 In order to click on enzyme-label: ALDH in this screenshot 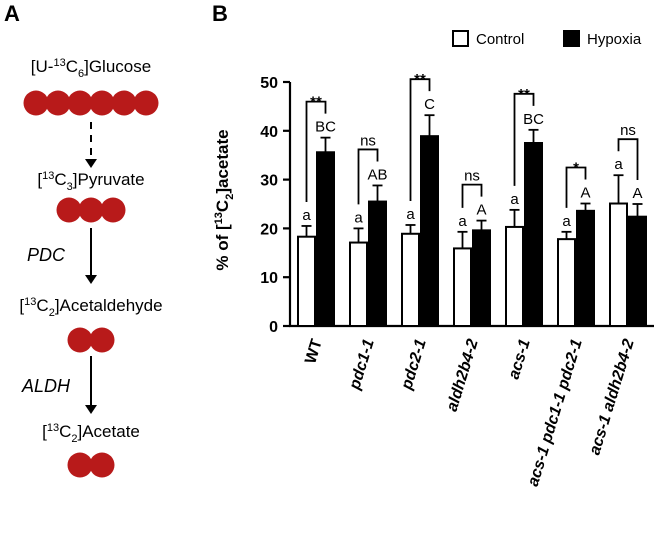, I will do `click(46, 386)`.